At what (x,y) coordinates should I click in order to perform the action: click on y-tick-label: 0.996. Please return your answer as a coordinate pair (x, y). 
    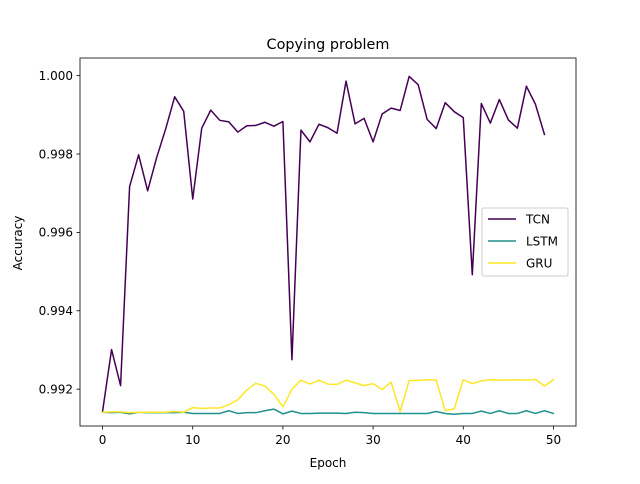
    Looking at the image, I should click on (56, 233).